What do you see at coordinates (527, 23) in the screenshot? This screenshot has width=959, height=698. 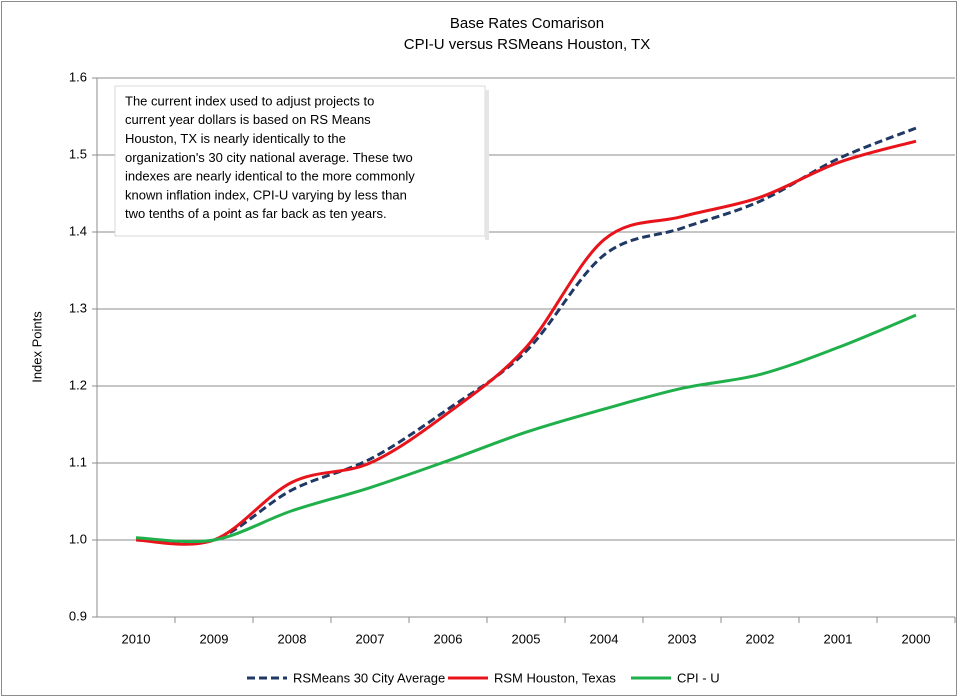 I see `chart-title: Base Rates Comarison` at bounding box center [527, 23].